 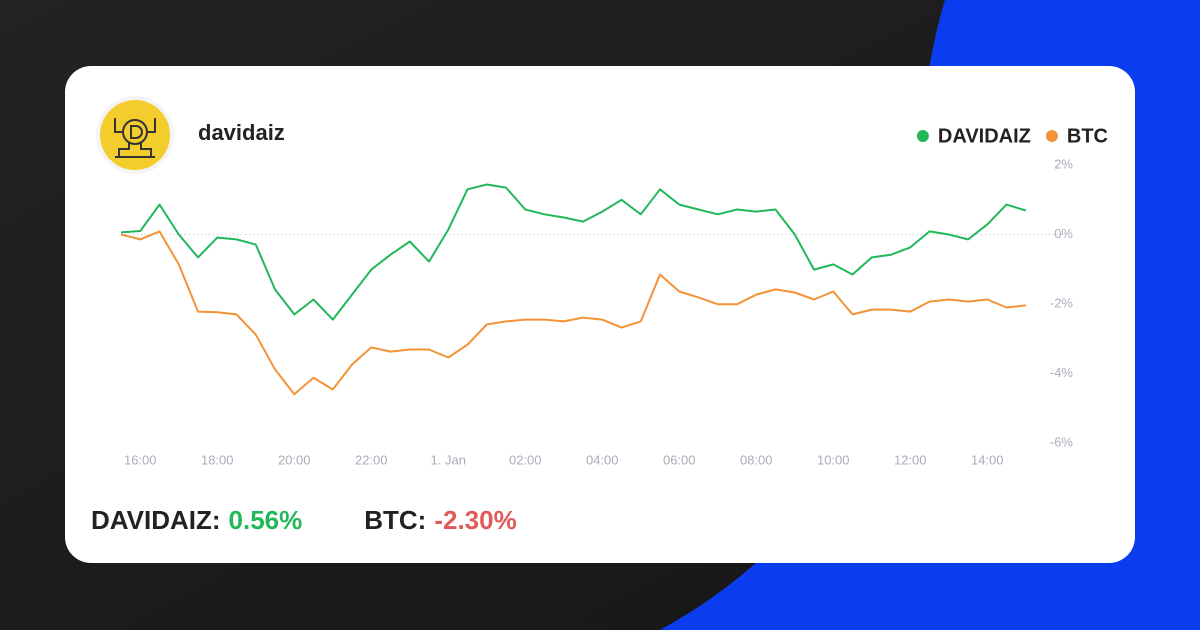 I want to click on x-tick-label: 02:00, so click(x=525, y=459).